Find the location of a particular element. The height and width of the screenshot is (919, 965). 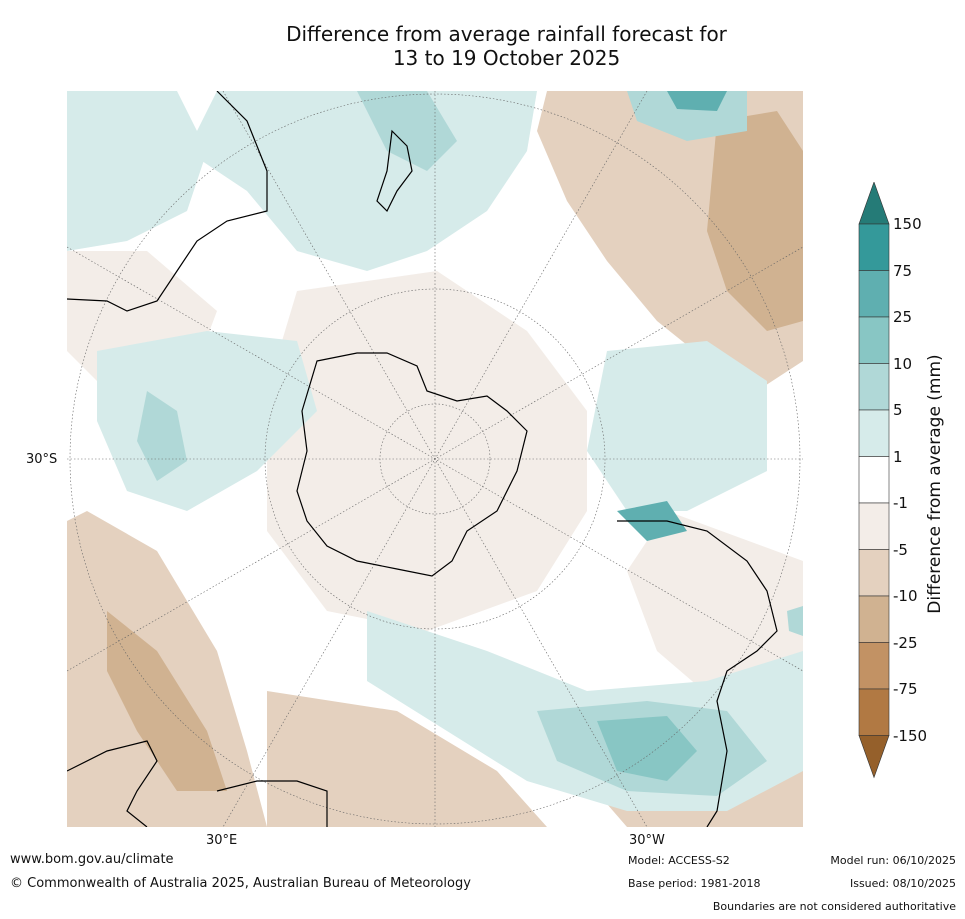

new-zealand-coast is located at coordinates (394, 171).